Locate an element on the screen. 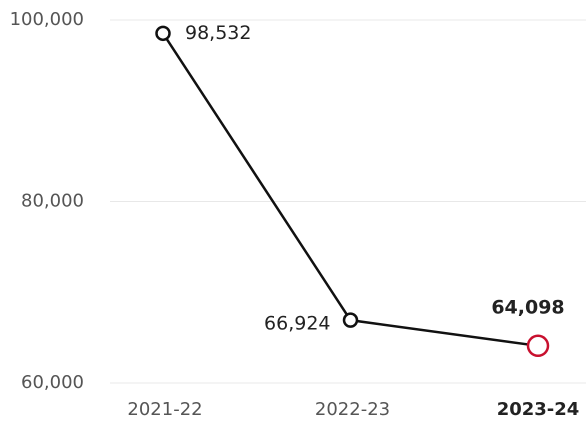  x-tick-label: 2021-22 is located at coordinates (164, 409).